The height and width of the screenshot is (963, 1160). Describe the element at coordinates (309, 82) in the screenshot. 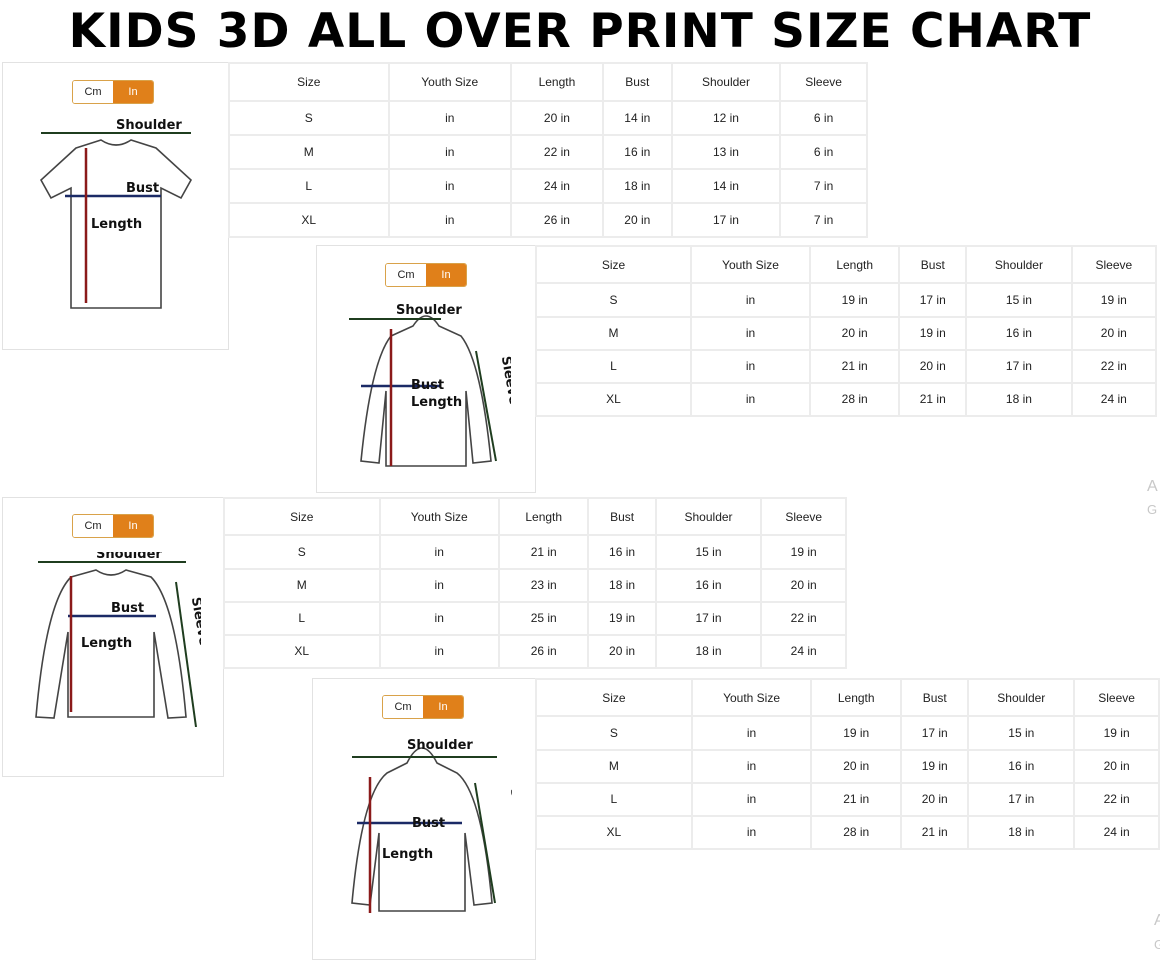

I see `column-header: Size` at that location.